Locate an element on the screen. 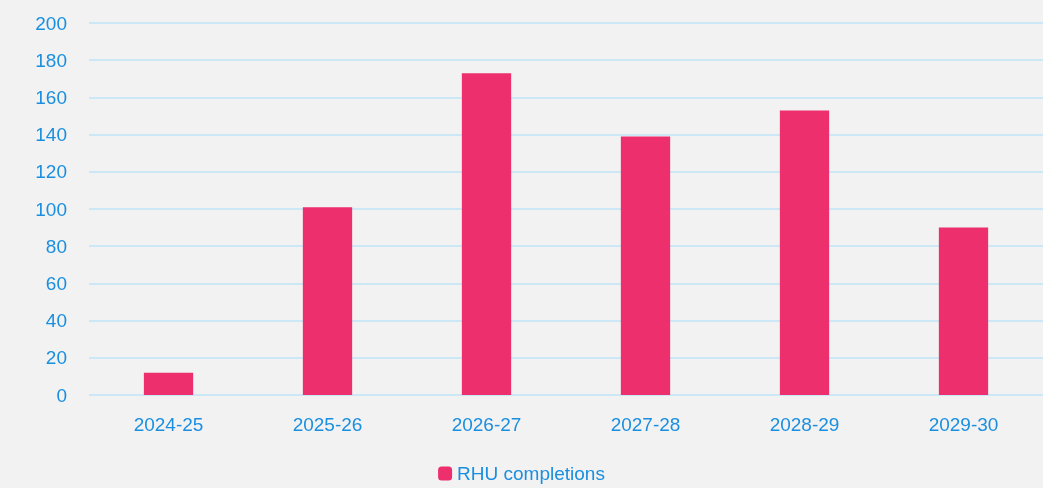 The width and height of the screenshot is (1043, 488). legend-label: RHU completions is located at coordinates (531, 473).